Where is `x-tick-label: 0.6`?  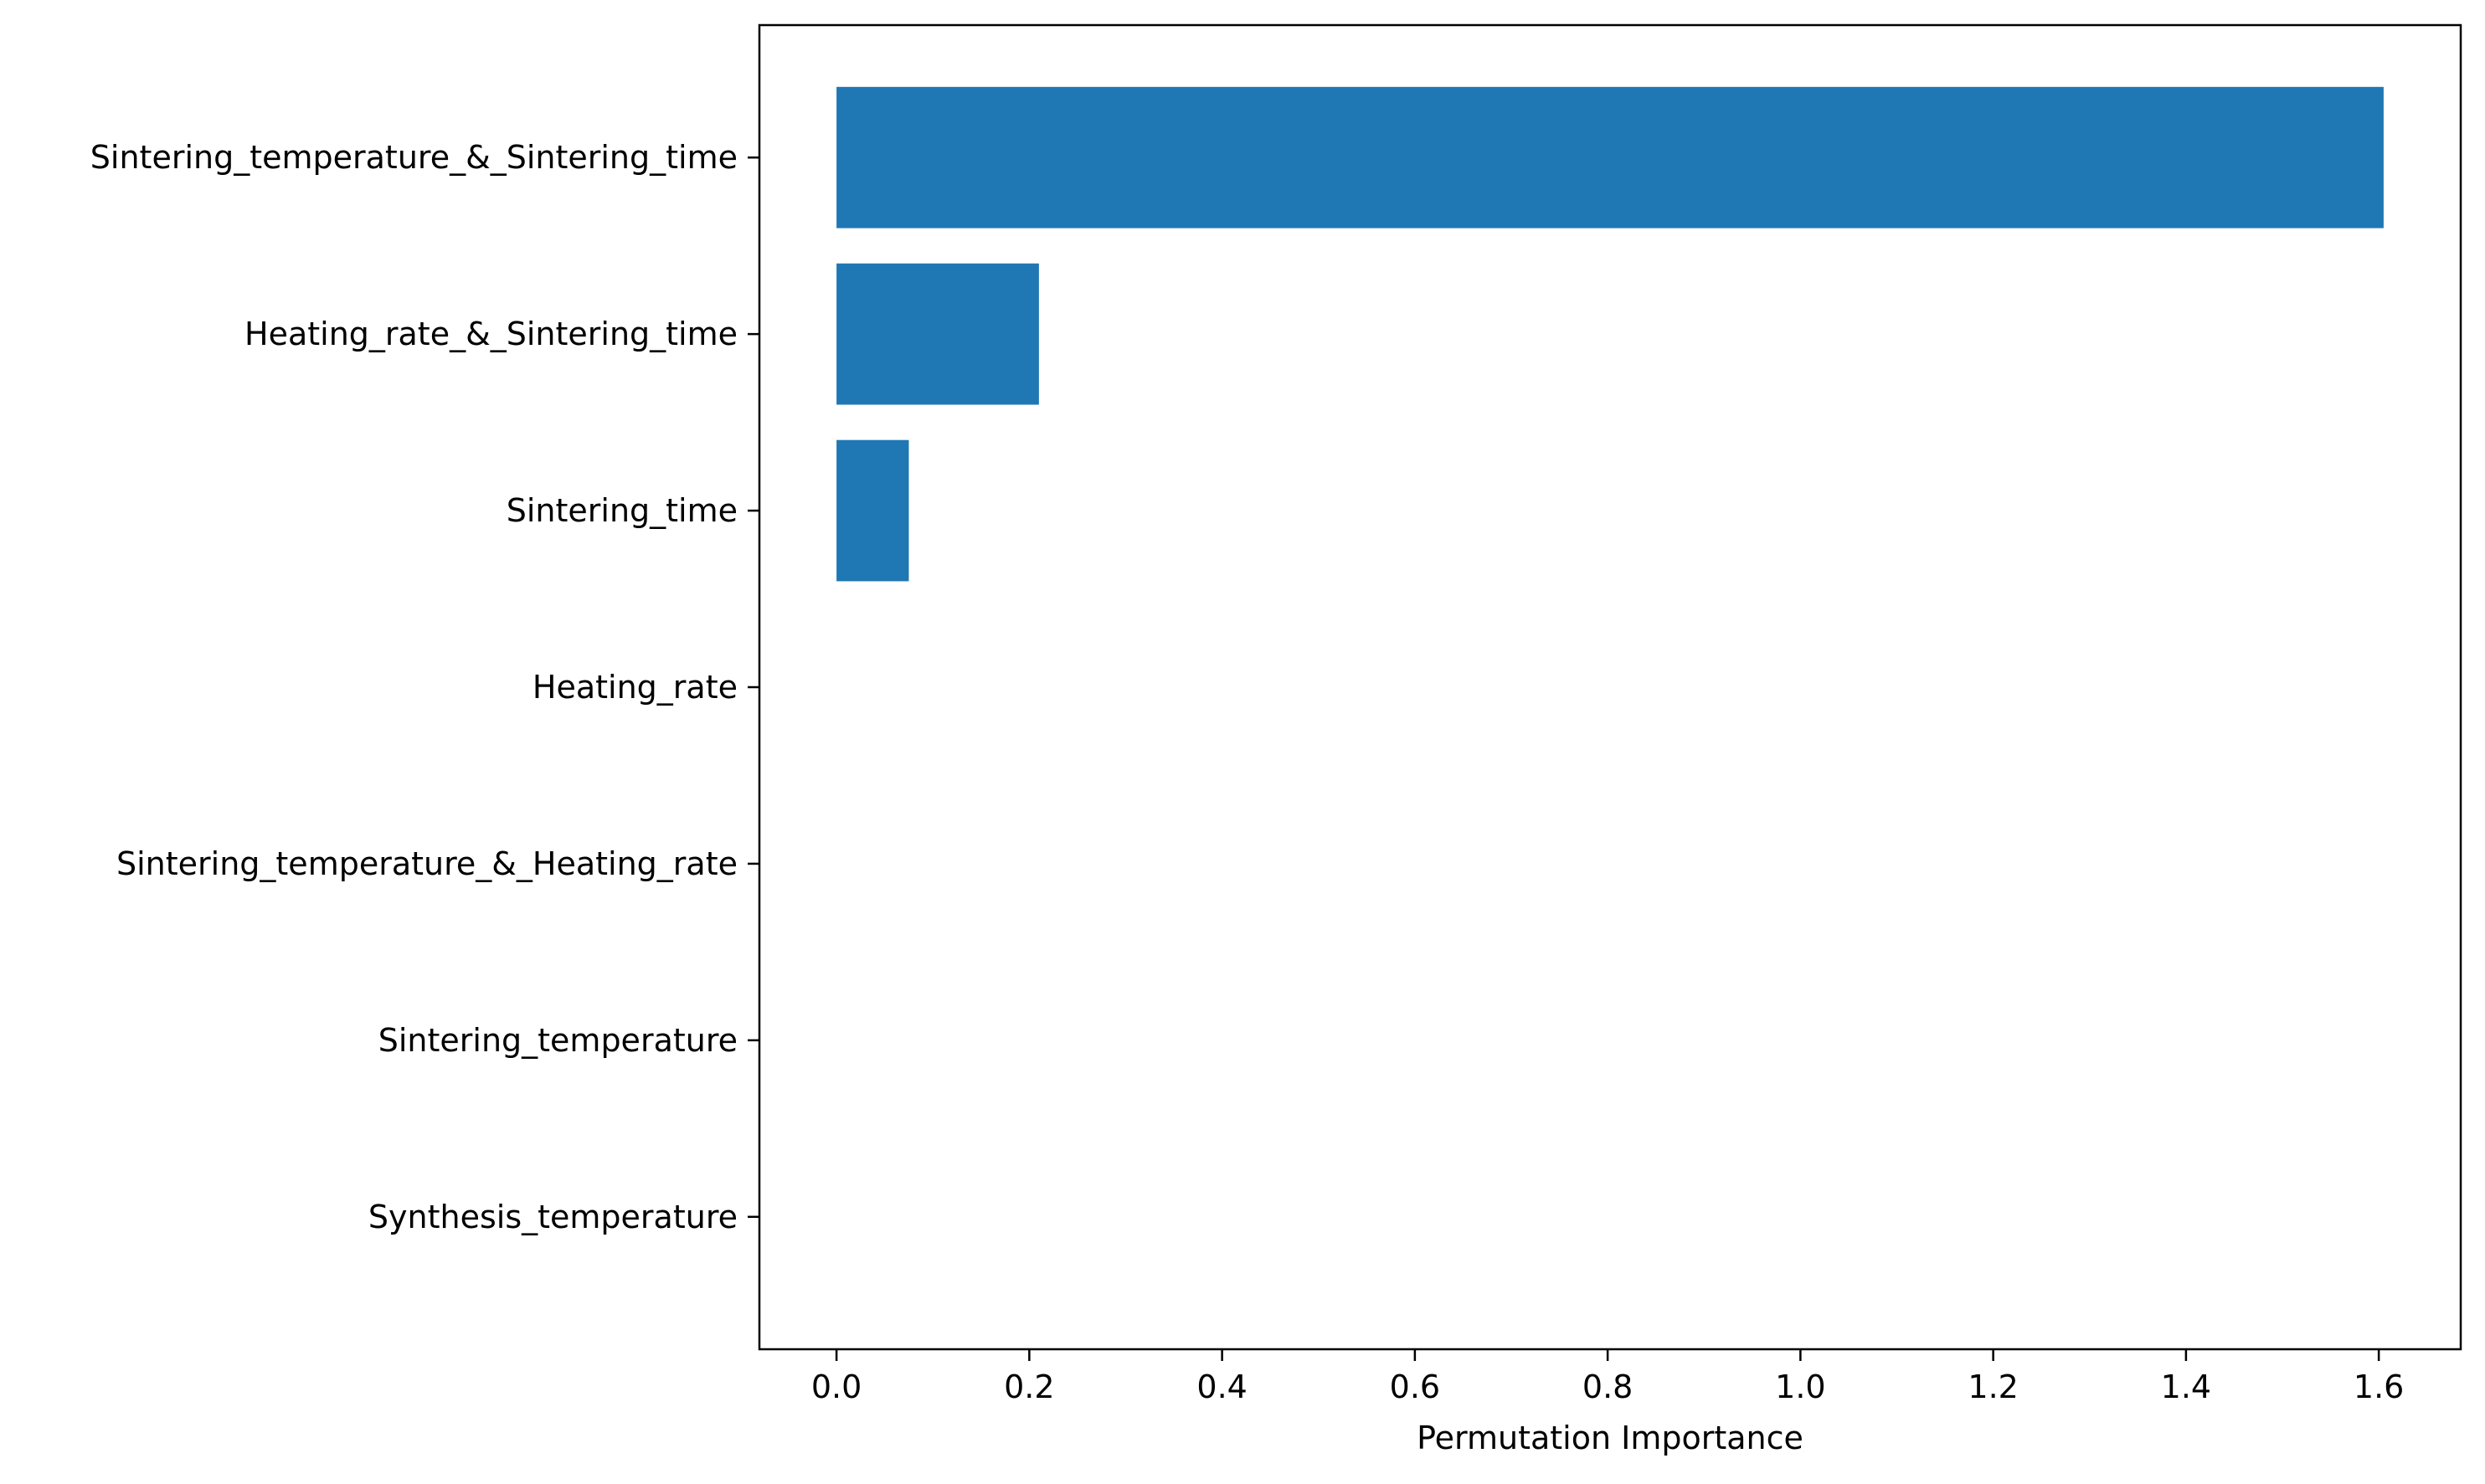
x-tick-label: 0.6 is located at coordinates (1415, 1386).